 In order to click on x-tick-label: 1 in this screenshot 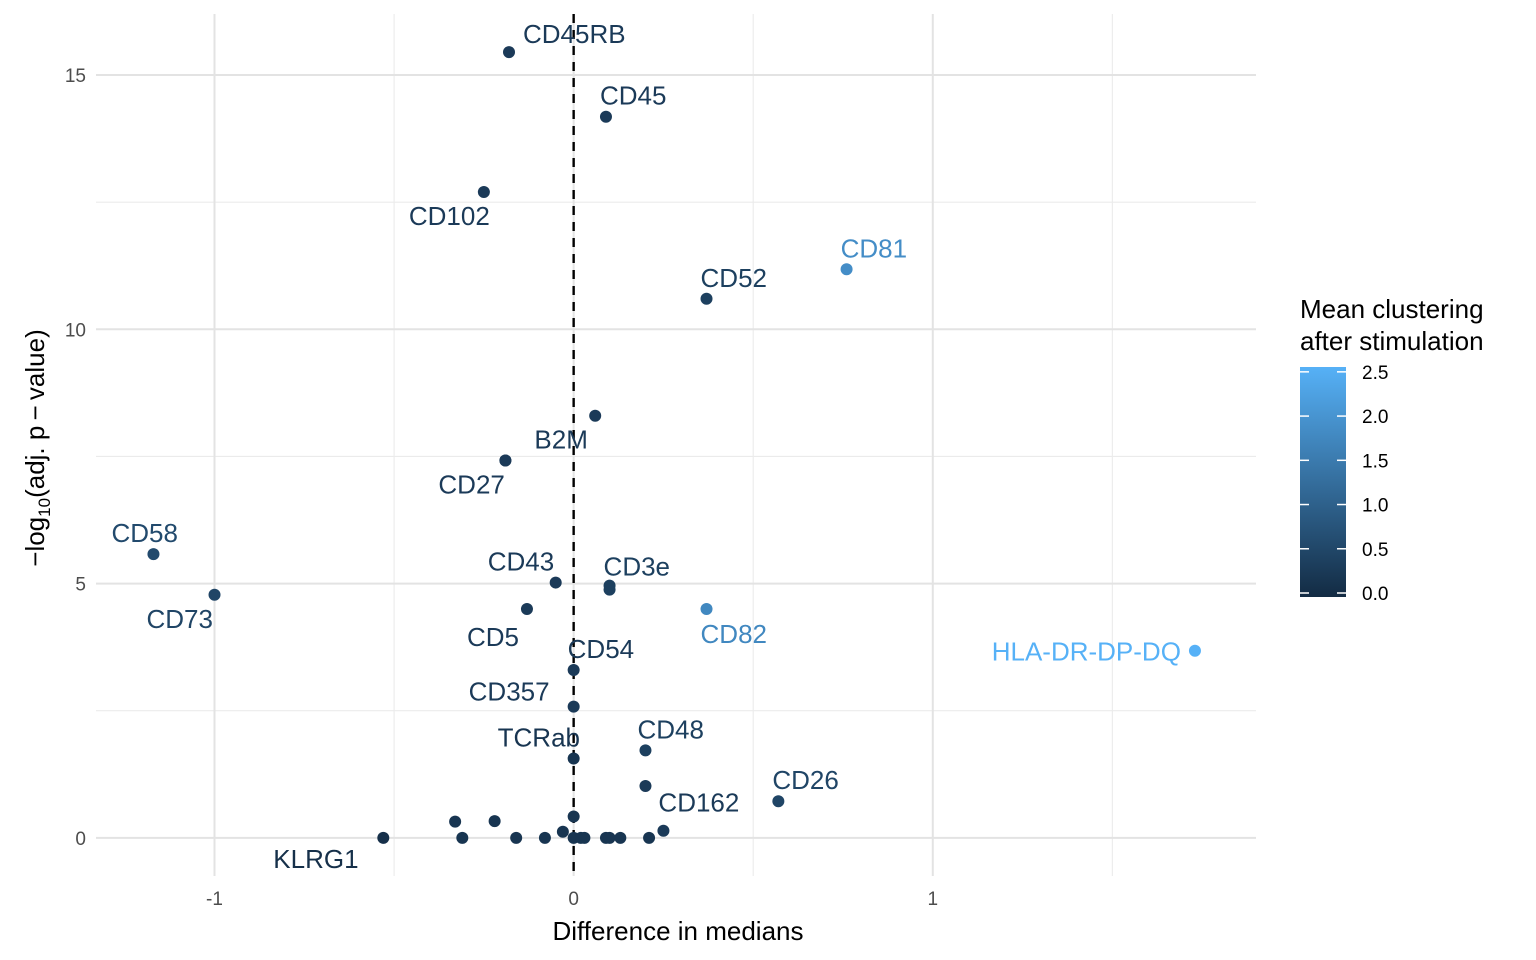, I will do `click(932, 899)`.